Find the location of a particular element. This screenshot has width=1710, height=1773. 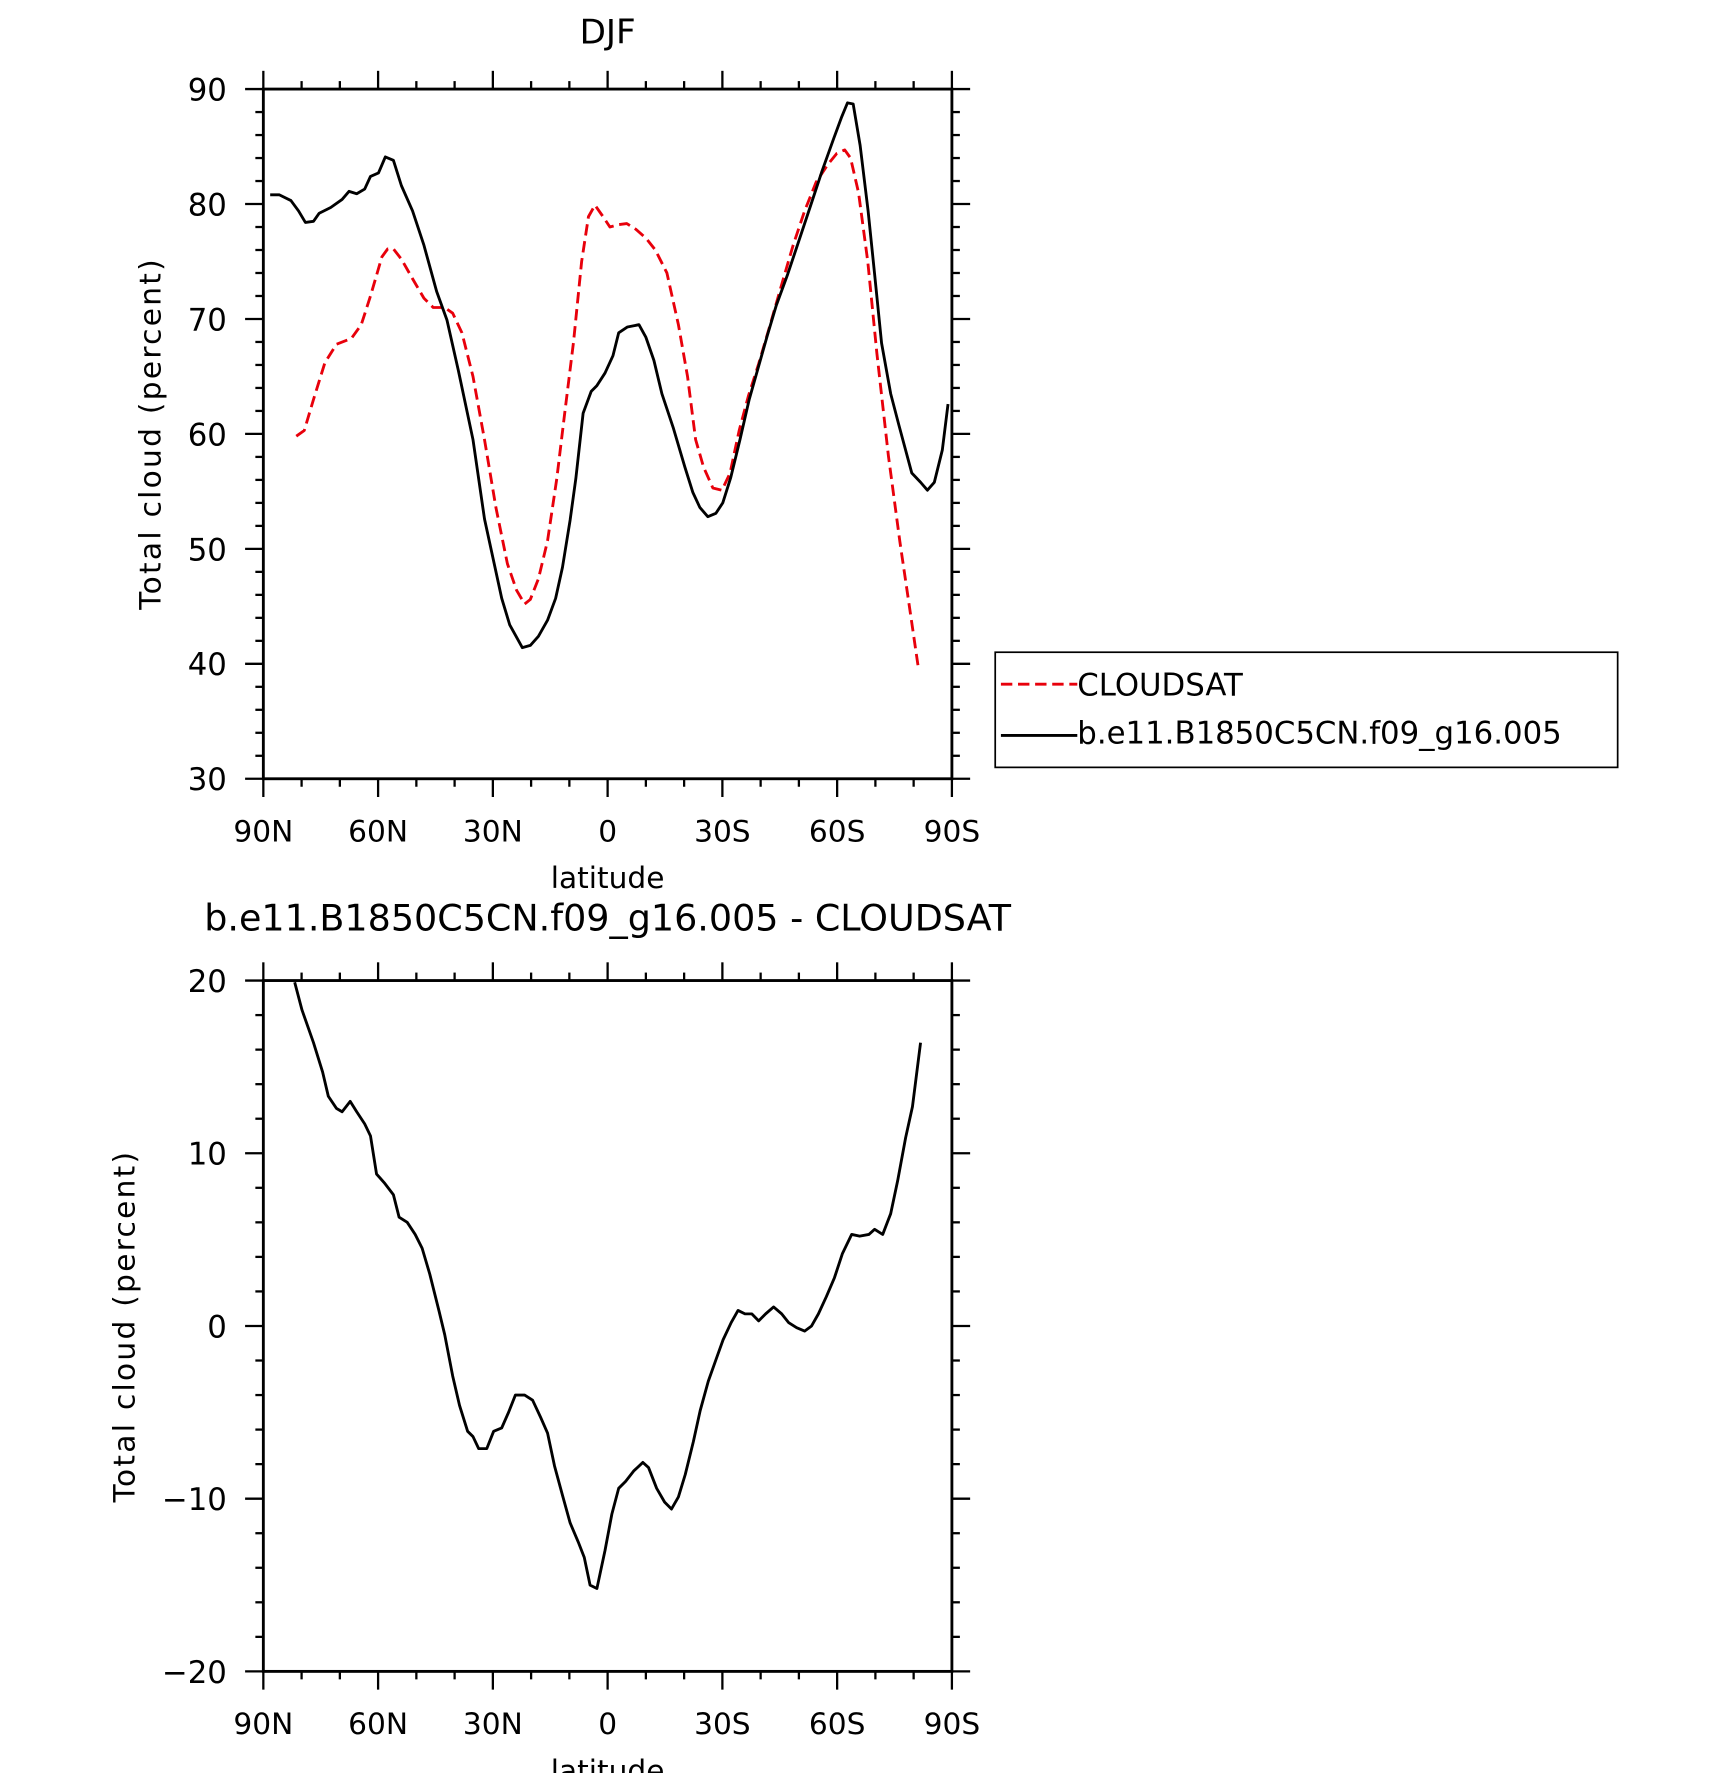

y-tick-label: 10 is located at coordinates (207, 1155).